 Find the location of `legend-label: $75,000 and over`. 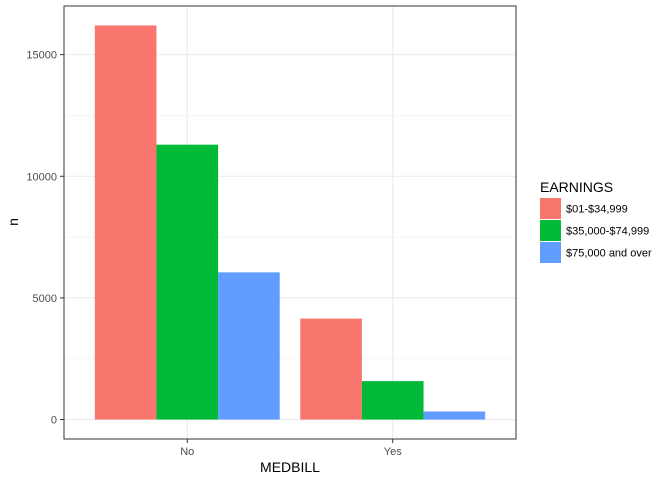

legend-label: $75,000 and over is located at coordinates (609, 254).